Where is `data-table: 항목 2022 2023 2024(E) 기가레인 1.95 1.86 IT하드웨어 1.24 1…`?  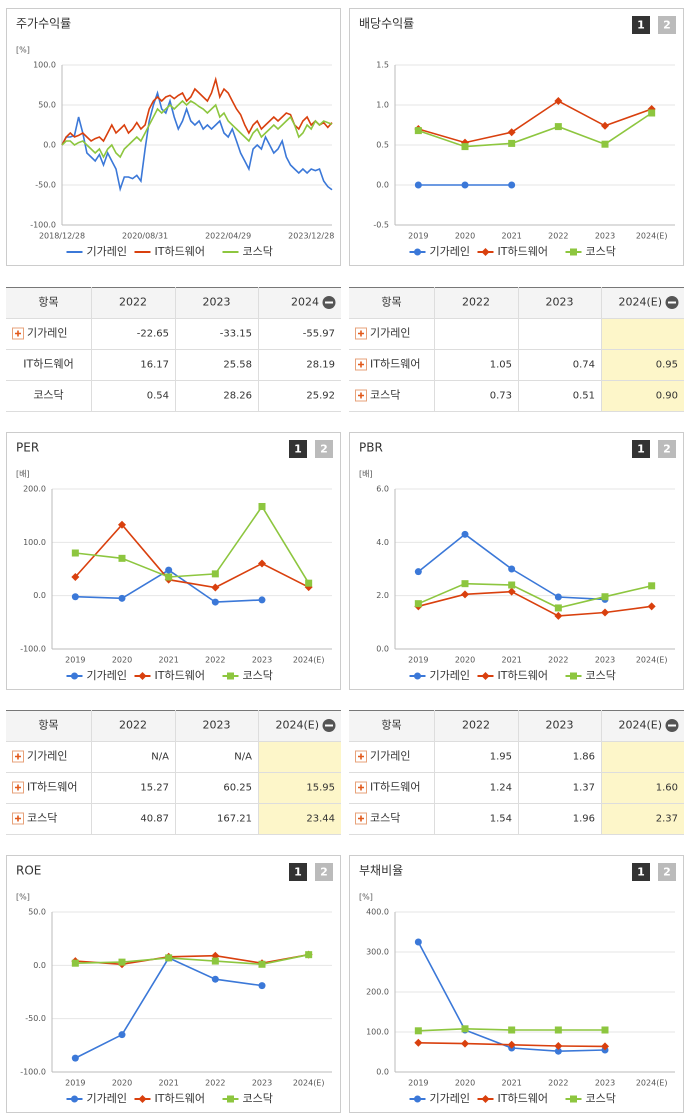
data-table: 항목 2022 2023 2024(E) 기가레인 1.95 1.86 IT하드웨어 1.24 1… is located at coordinates (516, 772).